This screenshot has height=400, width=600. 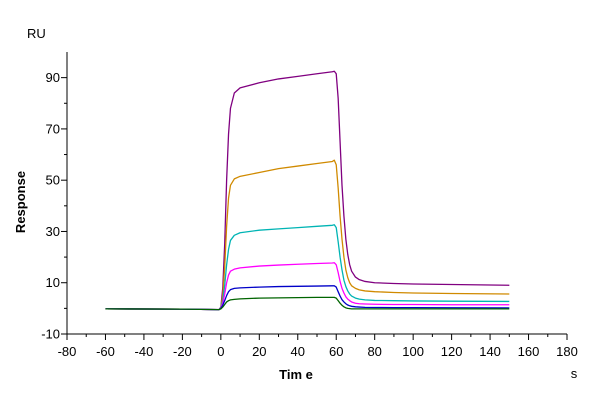 What do you see at coordinates (296, 374) in the screenshot?
I see `x-axis-title: Tim e` at bounding box center [296, 374].